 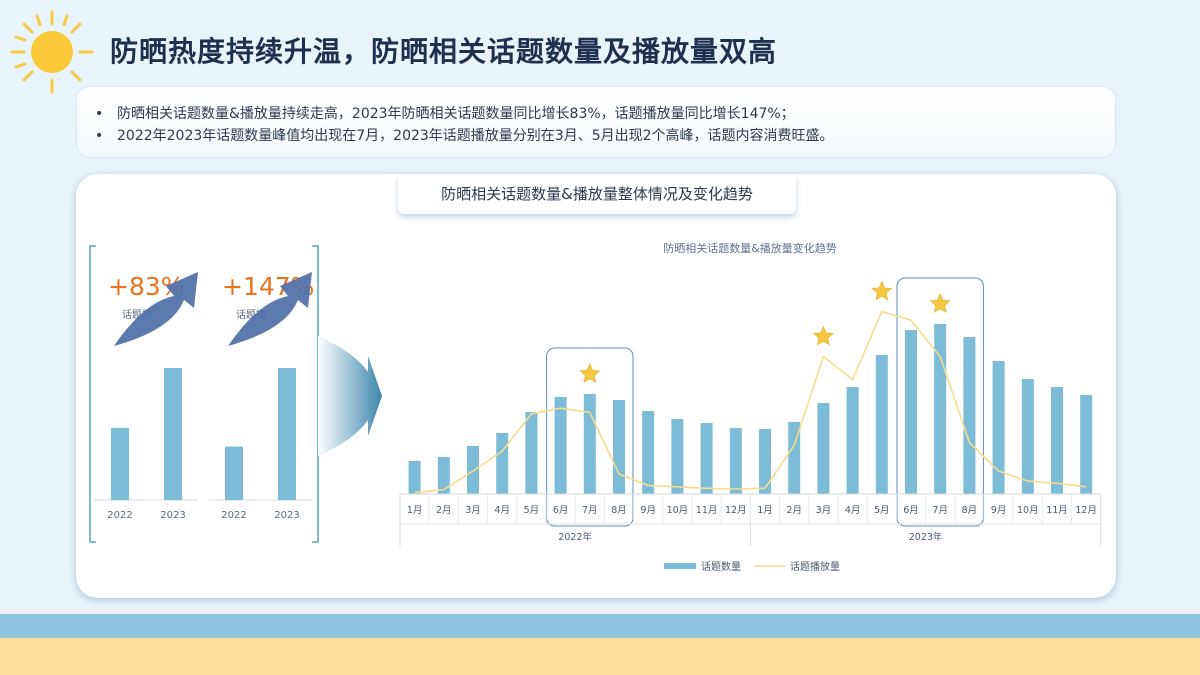 What do you see at coordinates (92, 394) in the screenshot?
I see `bracket-left` at bounding box center [92, 394].